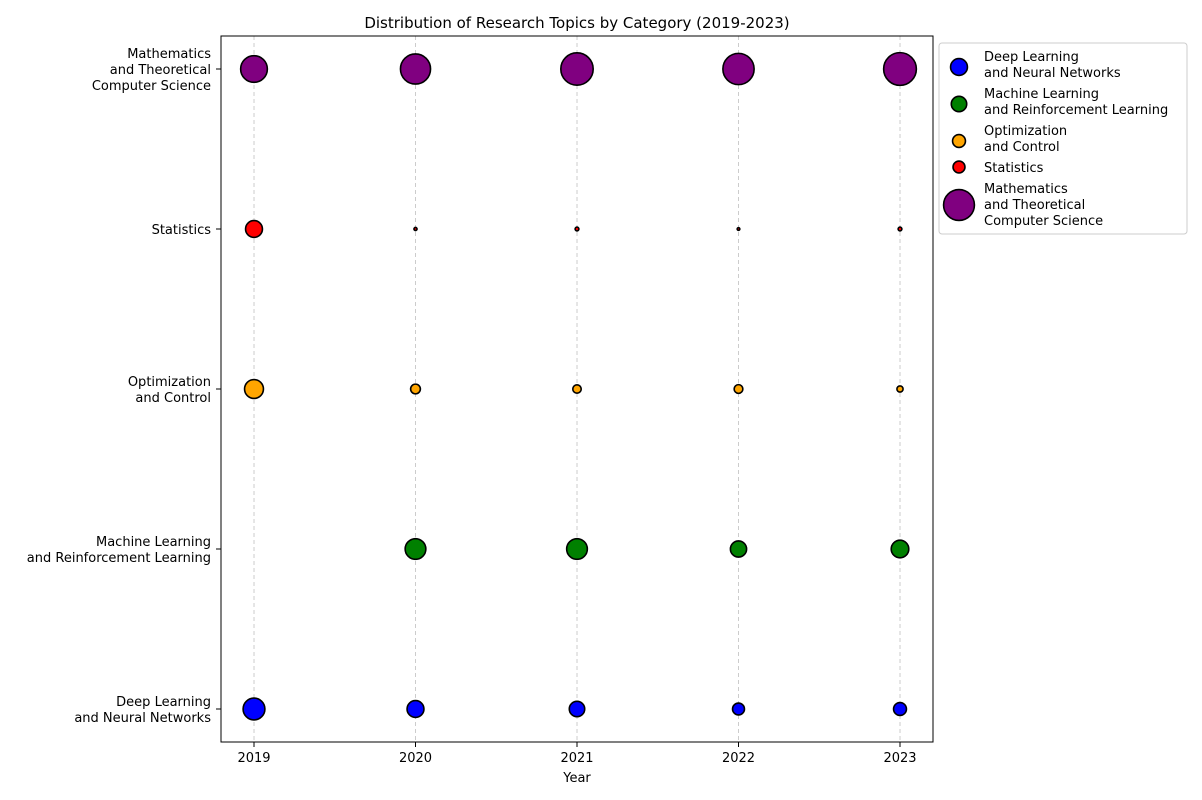  What do you see at coordinates (142, 710) in the screenshot?
I see `y-tick-label: Deep Learning and Neural Networks` at bounding box center [142, 710].